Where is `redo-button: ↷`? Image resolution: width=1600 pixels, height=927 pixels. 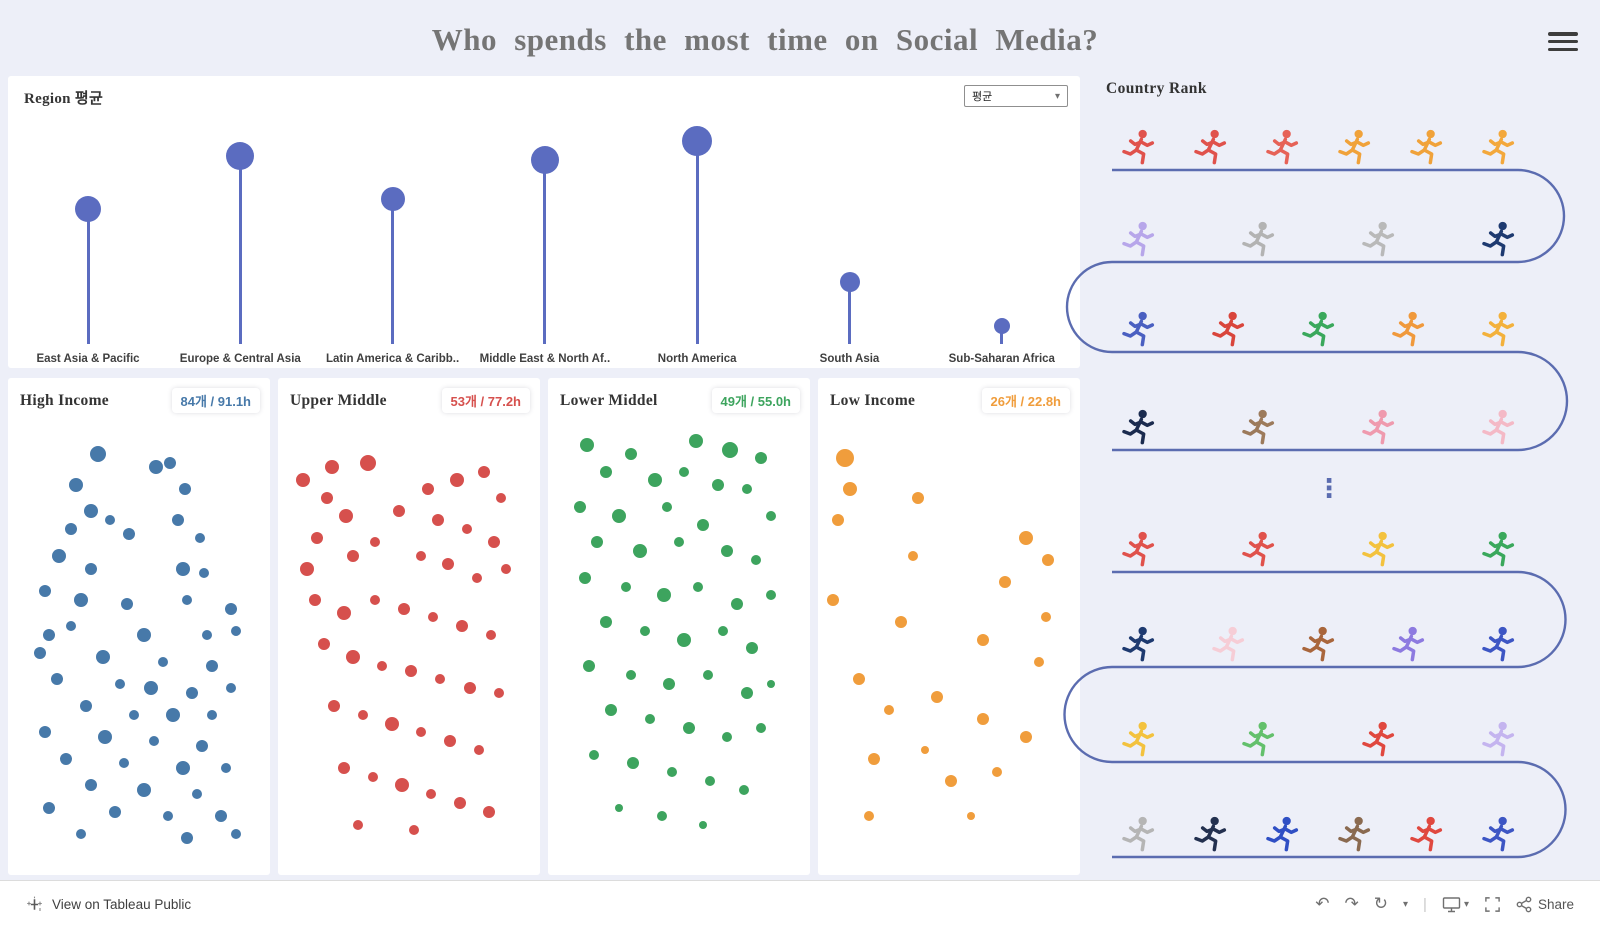 redo-button: ↷ is located at coordinates (1351, 903).